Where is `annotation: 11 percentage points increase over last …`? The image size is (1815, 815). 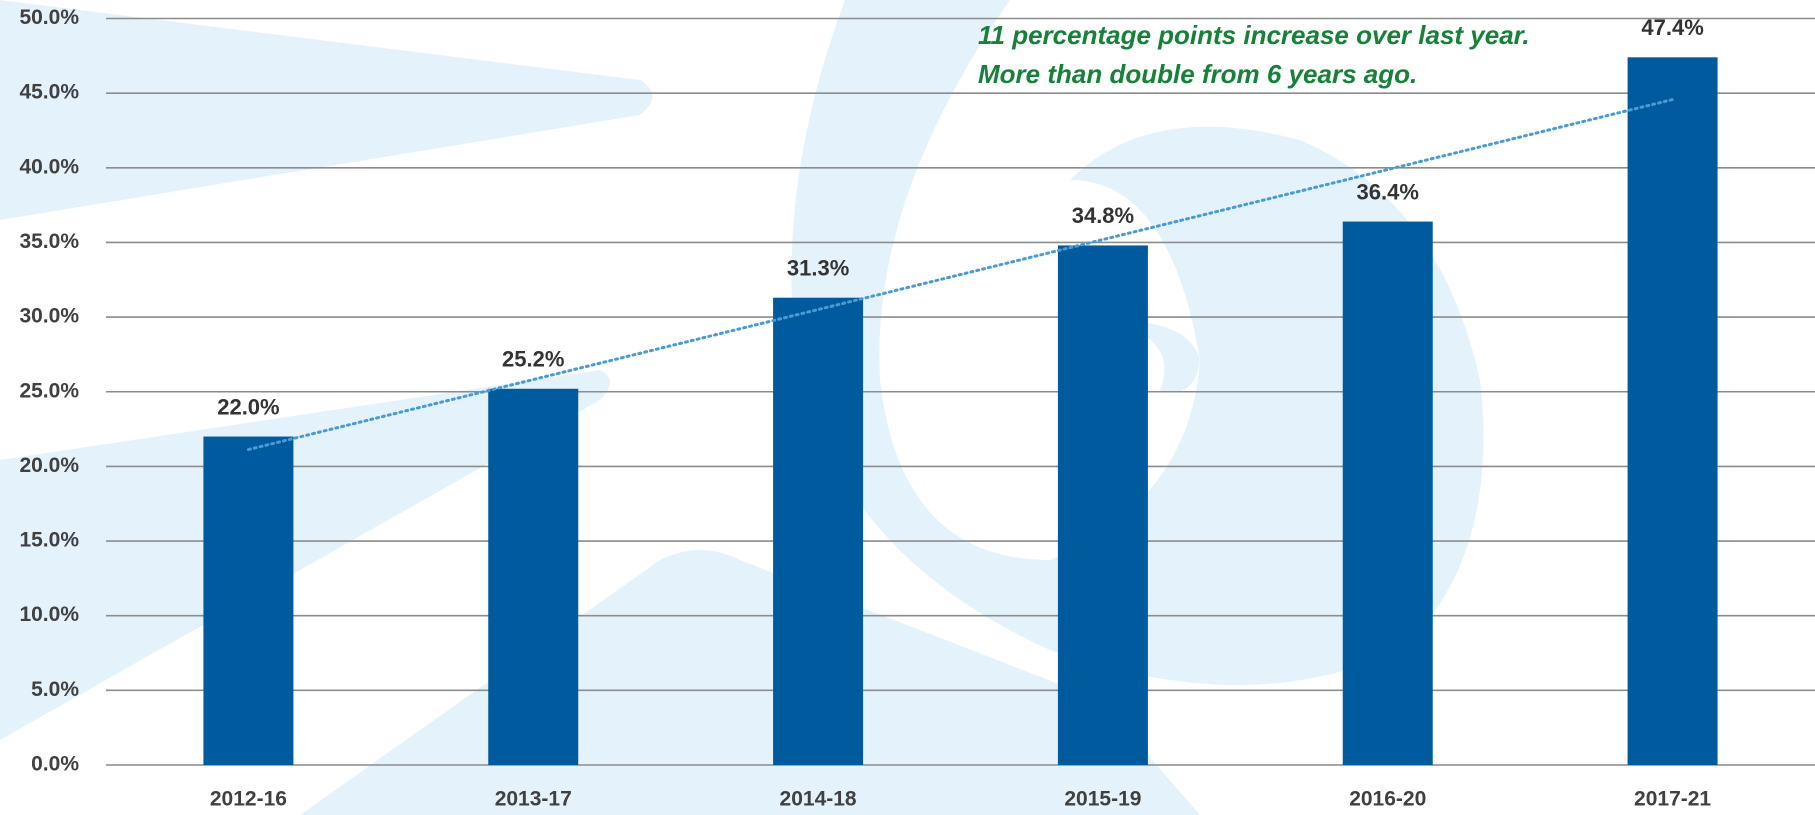 annotation: 11 percentage points increase over last … is located at coordinates (1254, 35).